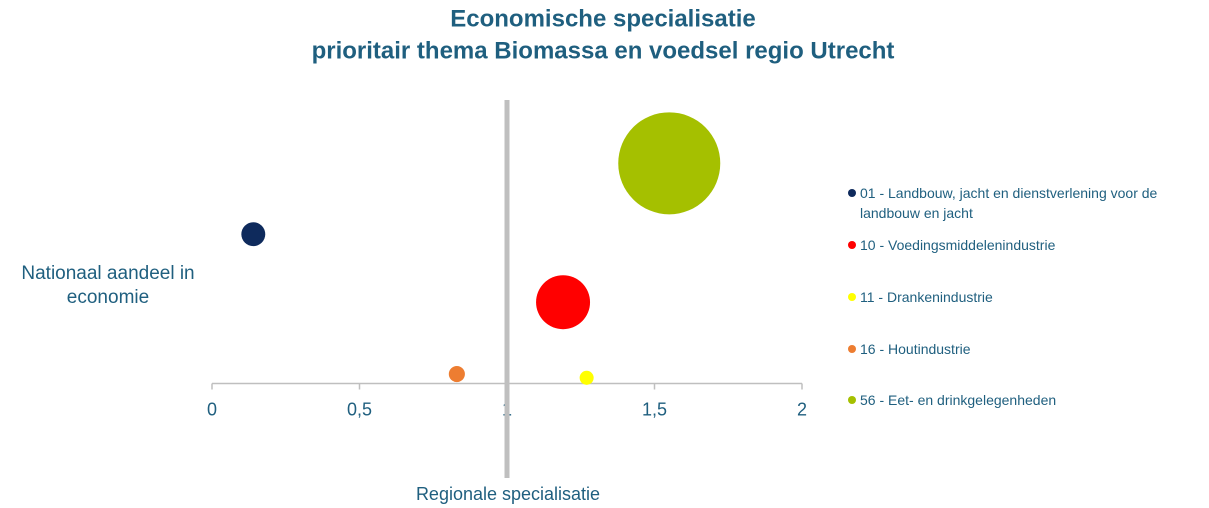  Describe the element at coordinates (508, 494) in the screenshot. I see `x-axis-label: Regionale specialisatie` at that location.